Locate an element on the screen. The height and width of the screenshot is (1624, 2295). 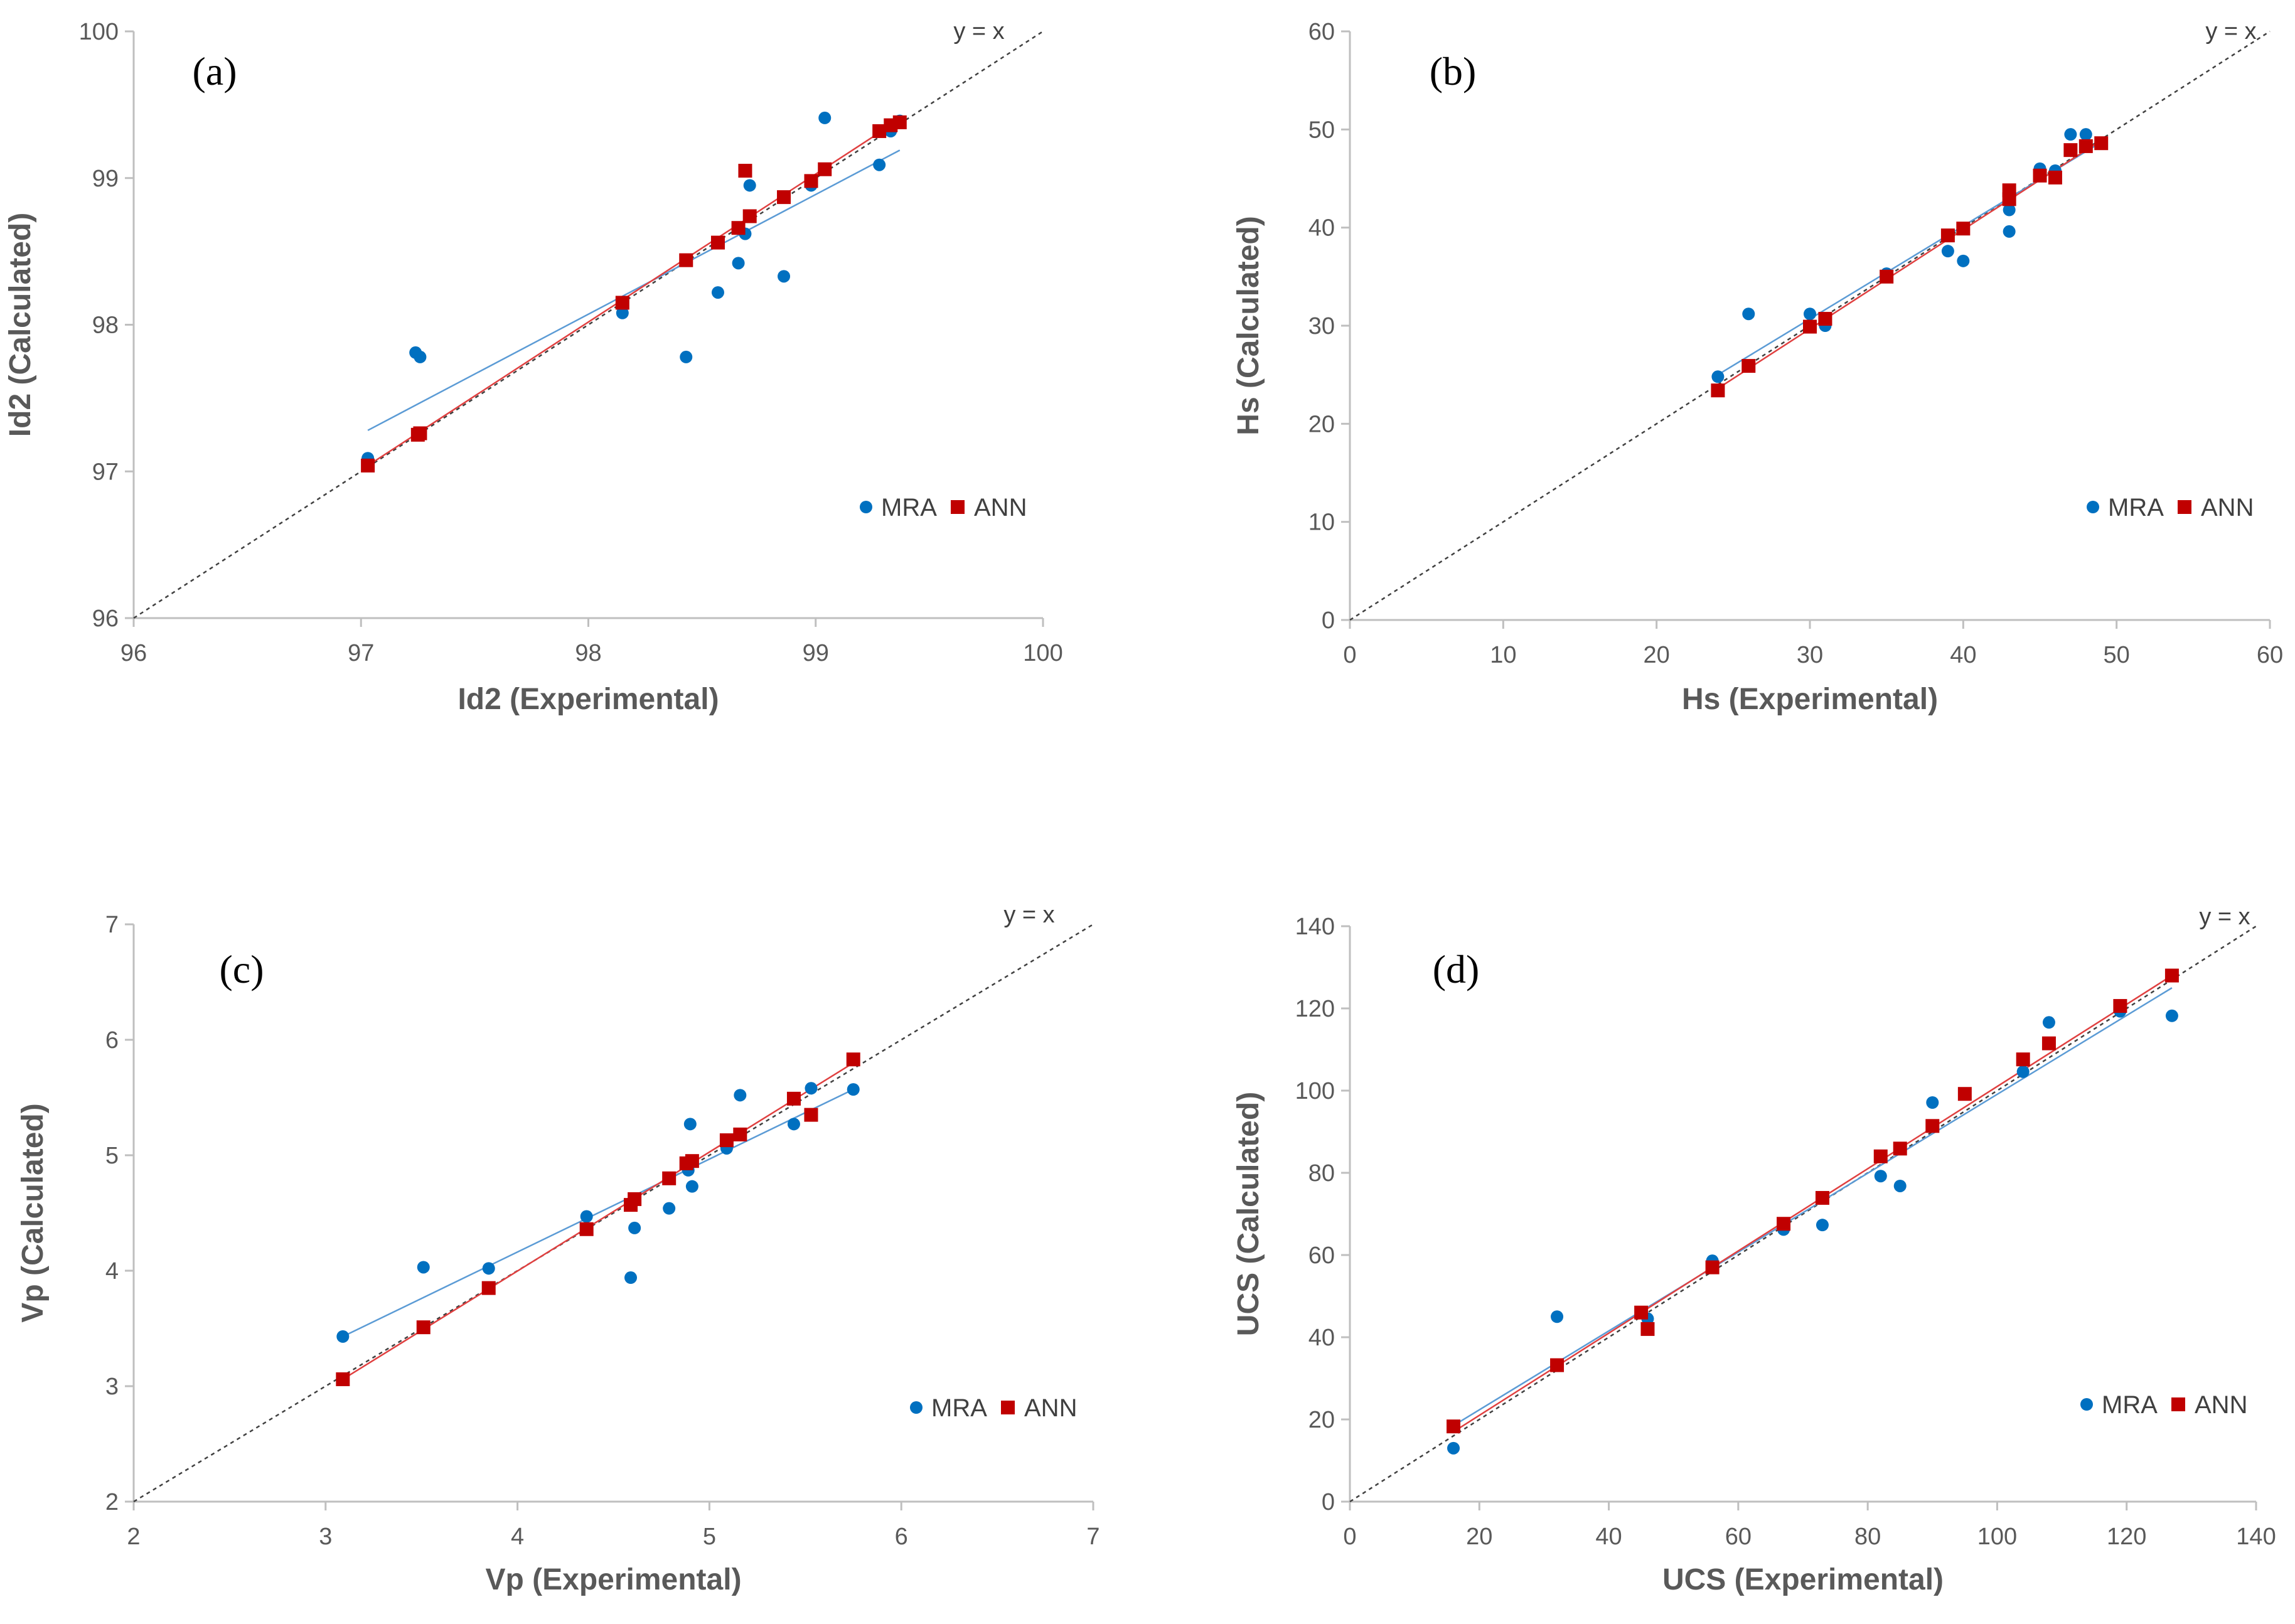
x-tick-label: 6 is located at coordinates (901, 1537).